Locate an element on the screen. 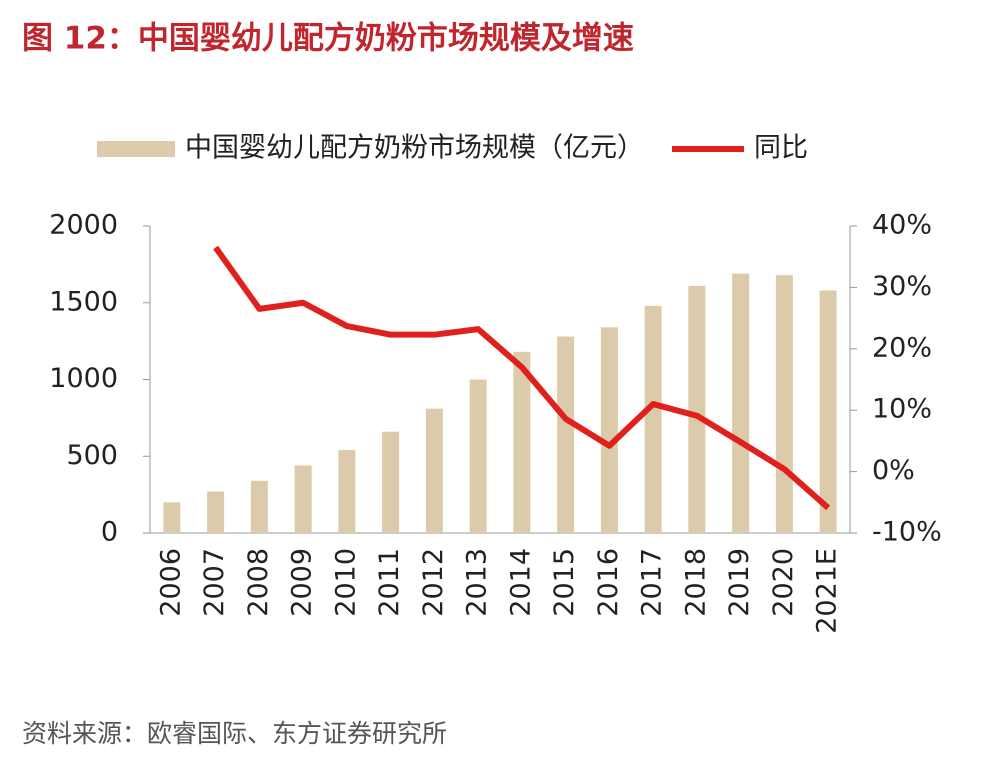 The width and height of the screenshot is (998, 774). legend-label: 中国婴幼儿配方奶粉市场规模（亿元） is located at coordinates (414, 148).